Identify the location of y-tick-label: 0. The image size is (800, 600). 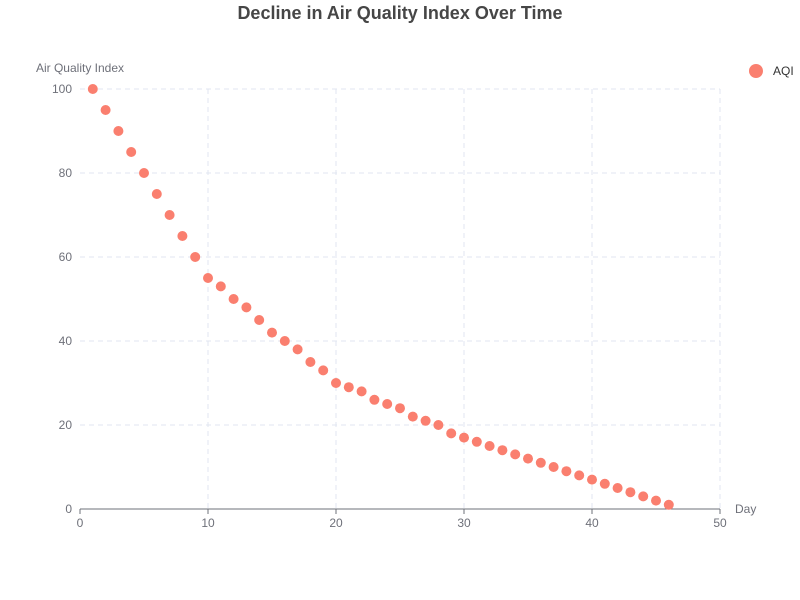
(68, 509).